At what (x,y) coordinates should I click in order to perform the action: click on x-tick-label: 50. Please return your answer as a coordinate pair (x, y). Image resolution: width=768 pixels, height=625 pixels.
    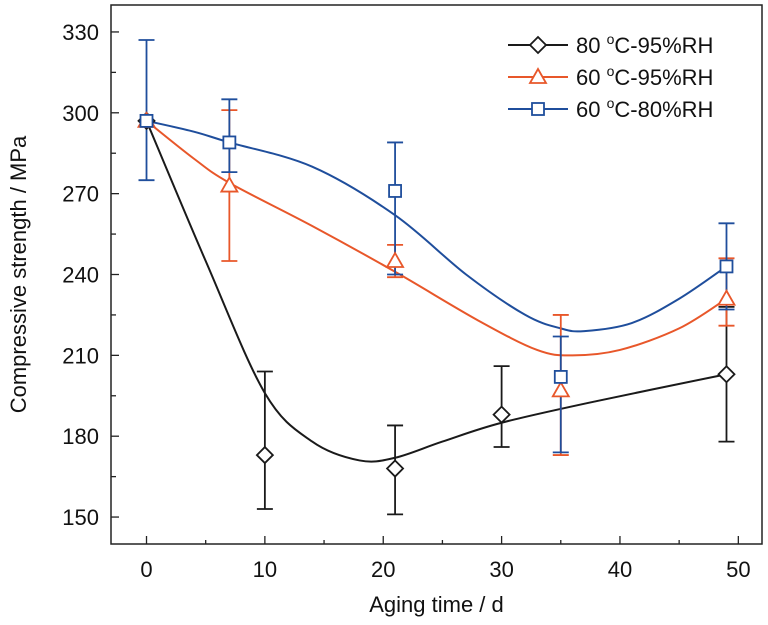
    Looking at the image, I should click on (738, 569).